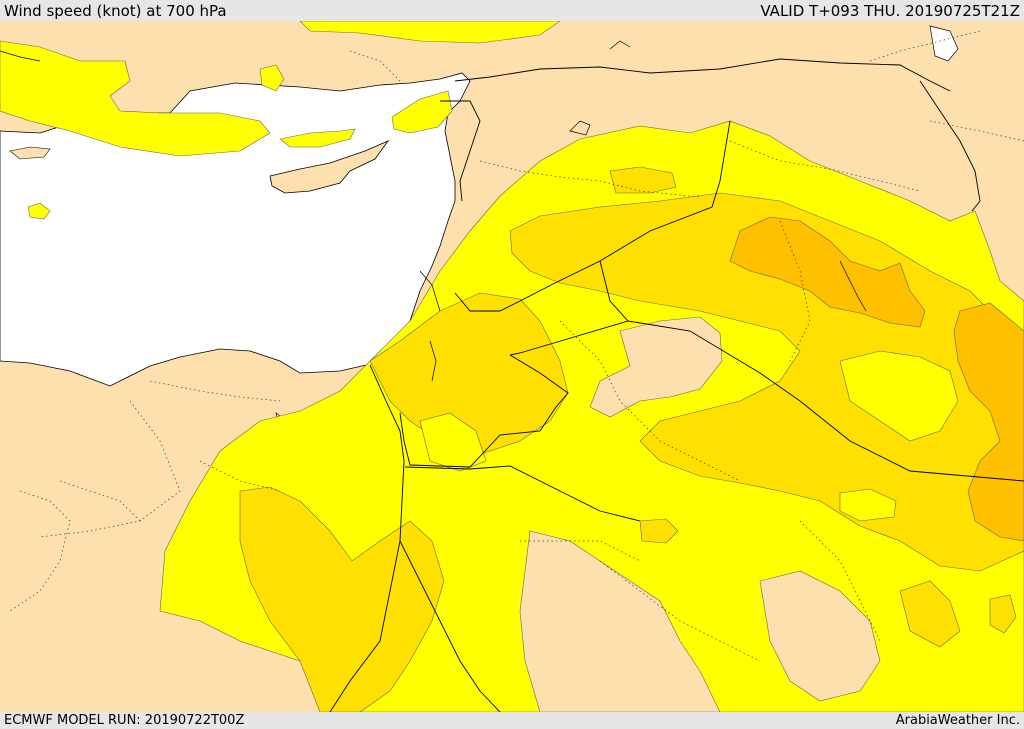 The width and height of the screenshot is (1024, 729). What do you see at coordinates (30, 153) in the screenshot?
I see `crete-island` at bounding box center [30, 153].